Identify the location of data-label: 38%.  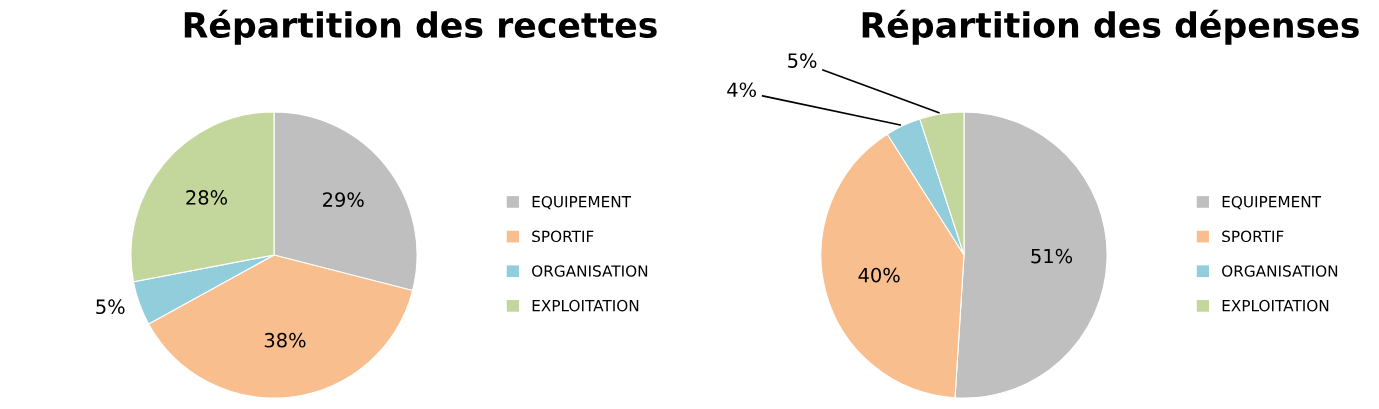
(285, 340).